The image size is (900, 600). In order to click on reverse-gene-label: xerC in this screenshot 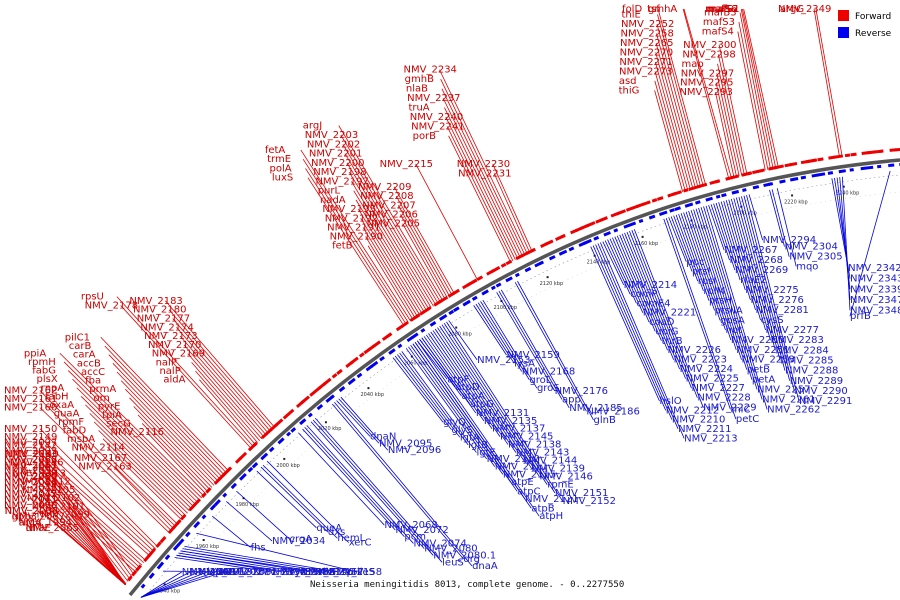, I will do `click(360, 543)`.